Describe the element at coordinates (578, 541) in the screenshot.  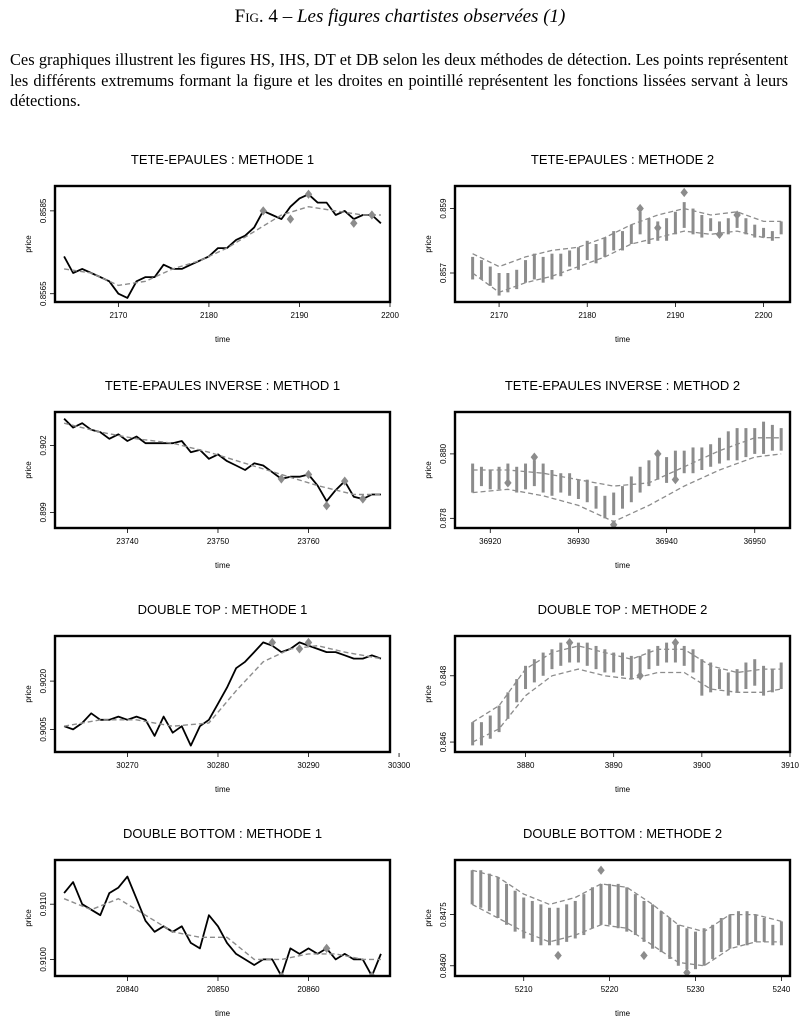
I see `x-tick-label: 36930` at that location.